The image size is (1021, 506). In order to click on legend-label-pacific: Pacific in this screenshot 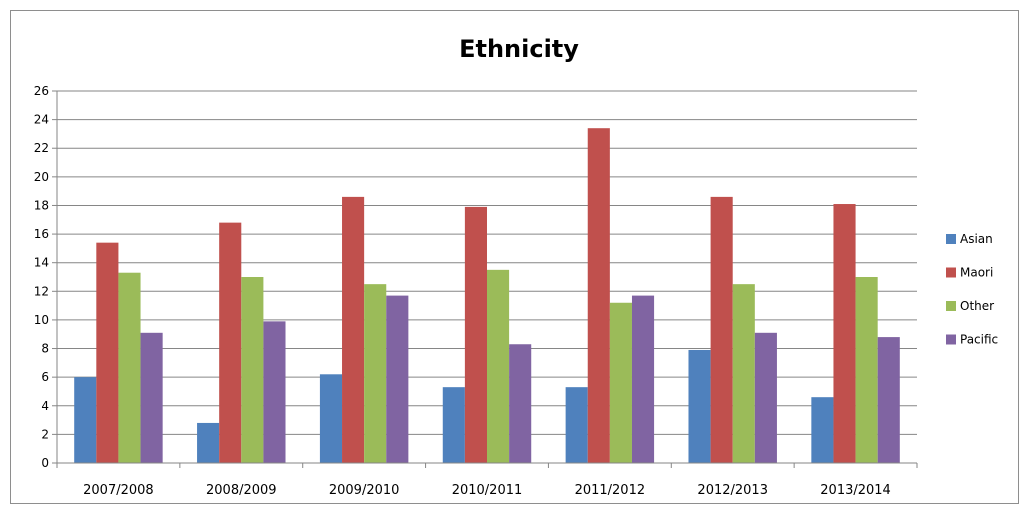, I will do `click(979, 340)`.